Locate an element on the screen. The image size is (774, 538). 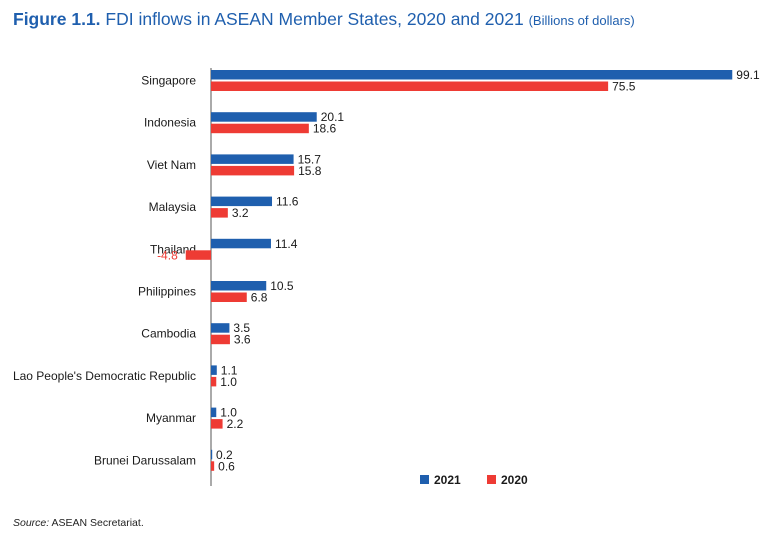
data-label: 3.6 is located at coordinates (242, 340).